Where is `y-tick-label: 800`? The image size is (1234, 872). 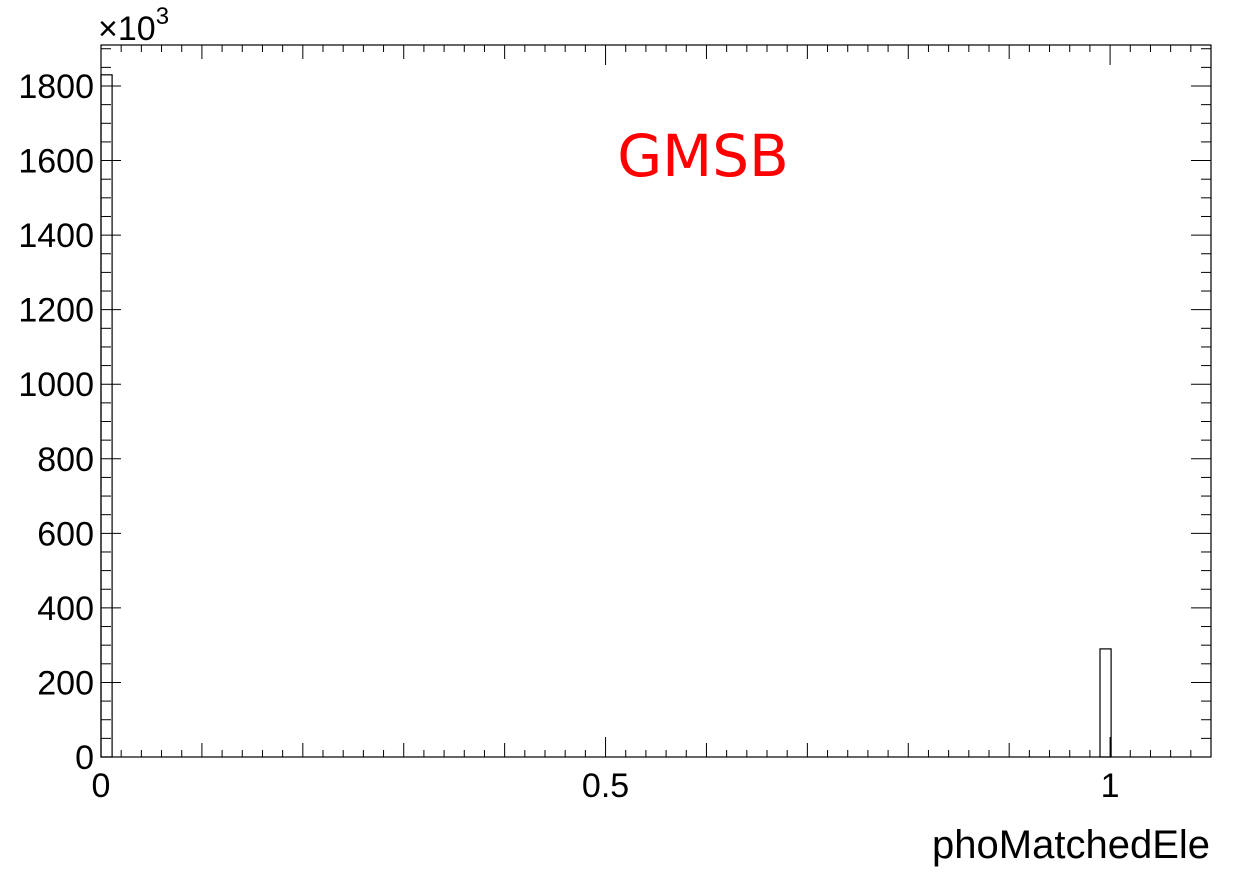 y-tick-label: 800 is located at coordinates (65, 460).